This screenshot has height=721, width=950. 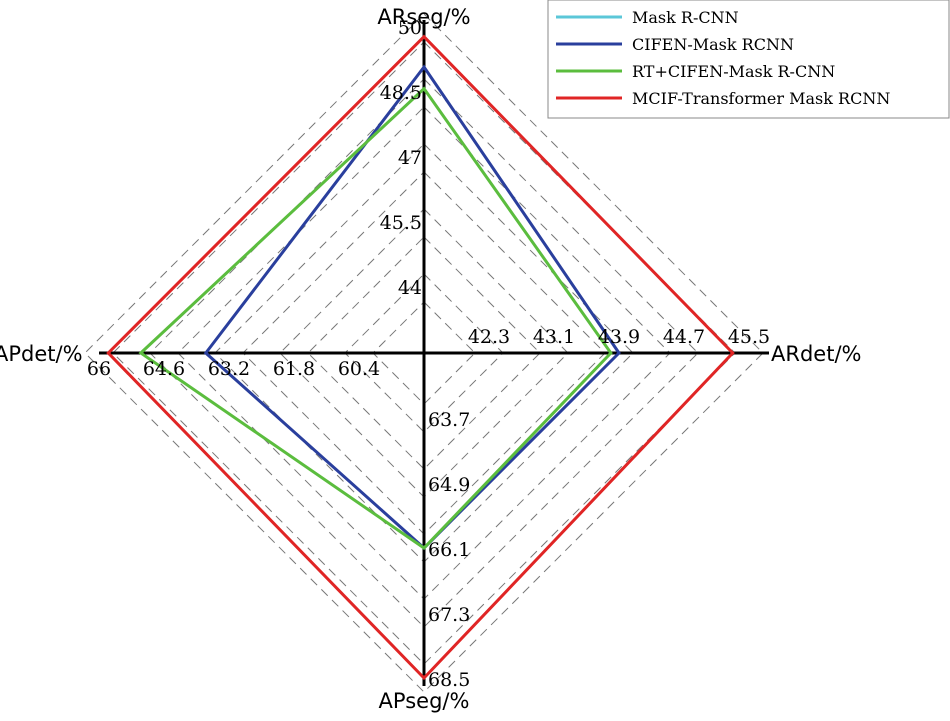 I want to click on tick-label: 68.5, so click(x=449, y=680).